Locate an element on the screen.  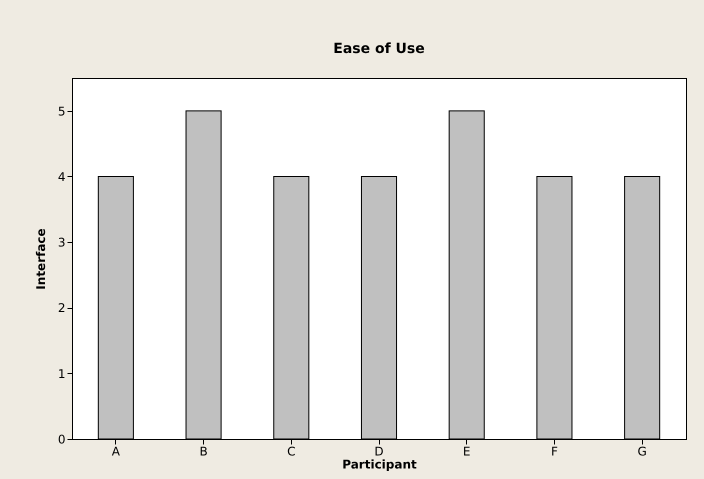
x-tick-label: C is located at coordinates (291, 451).